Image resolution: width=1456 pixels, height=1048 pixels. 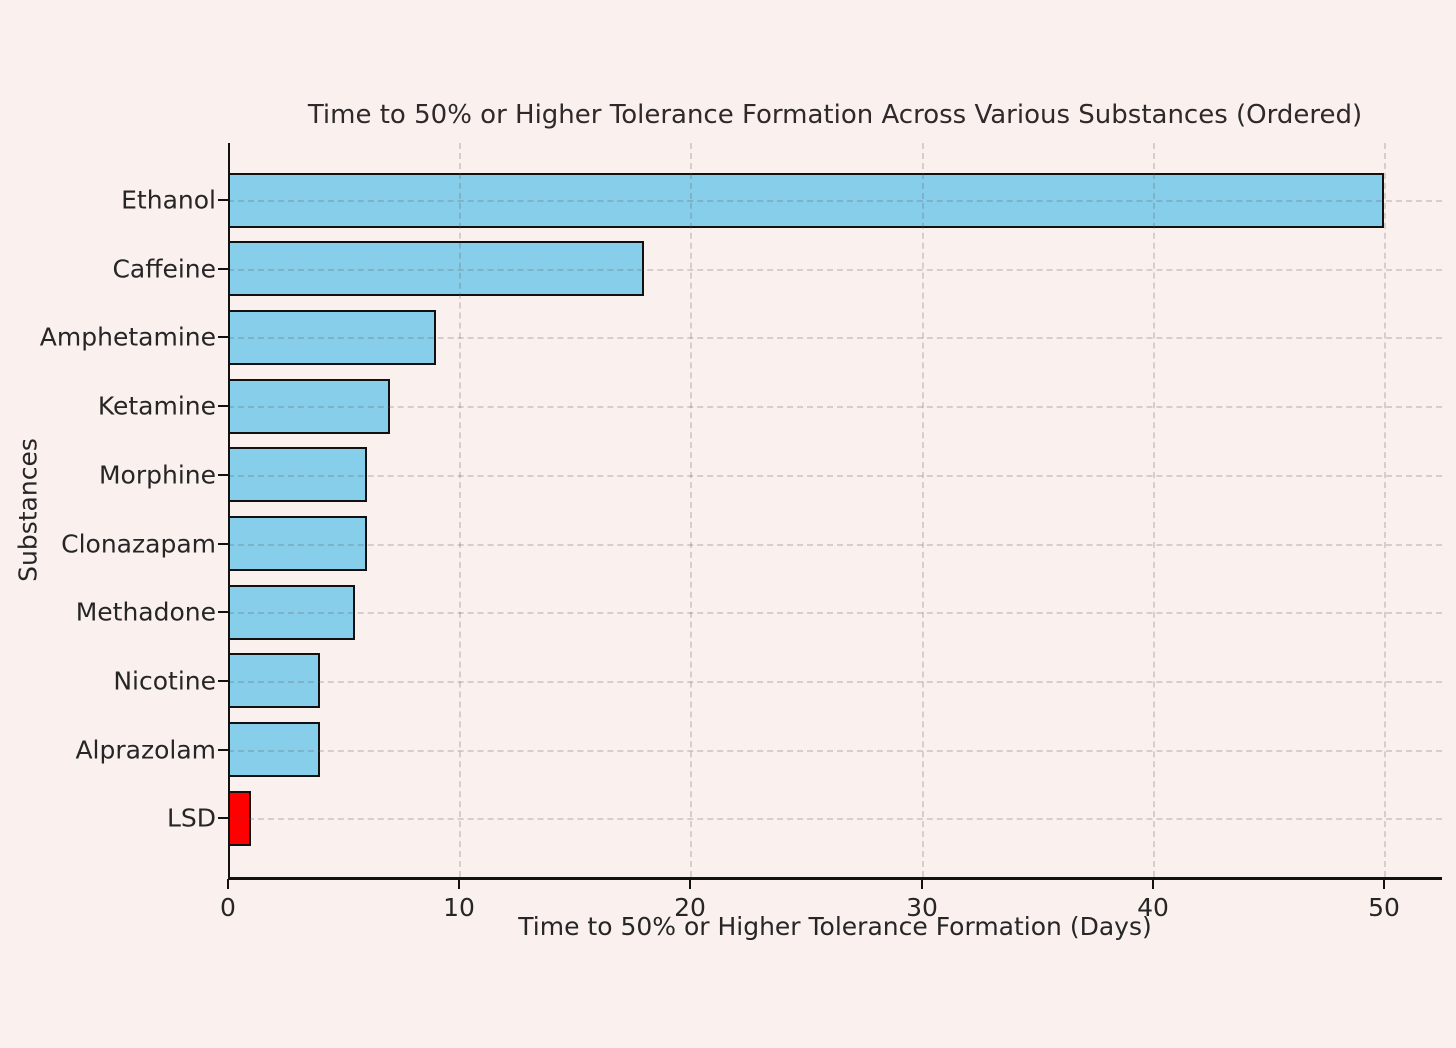 What do you see at coordinates (127, 337) in the screenshot?
I see `y-tick-label-amphetamine: Amphetamine` at bounding box center [127, 337].